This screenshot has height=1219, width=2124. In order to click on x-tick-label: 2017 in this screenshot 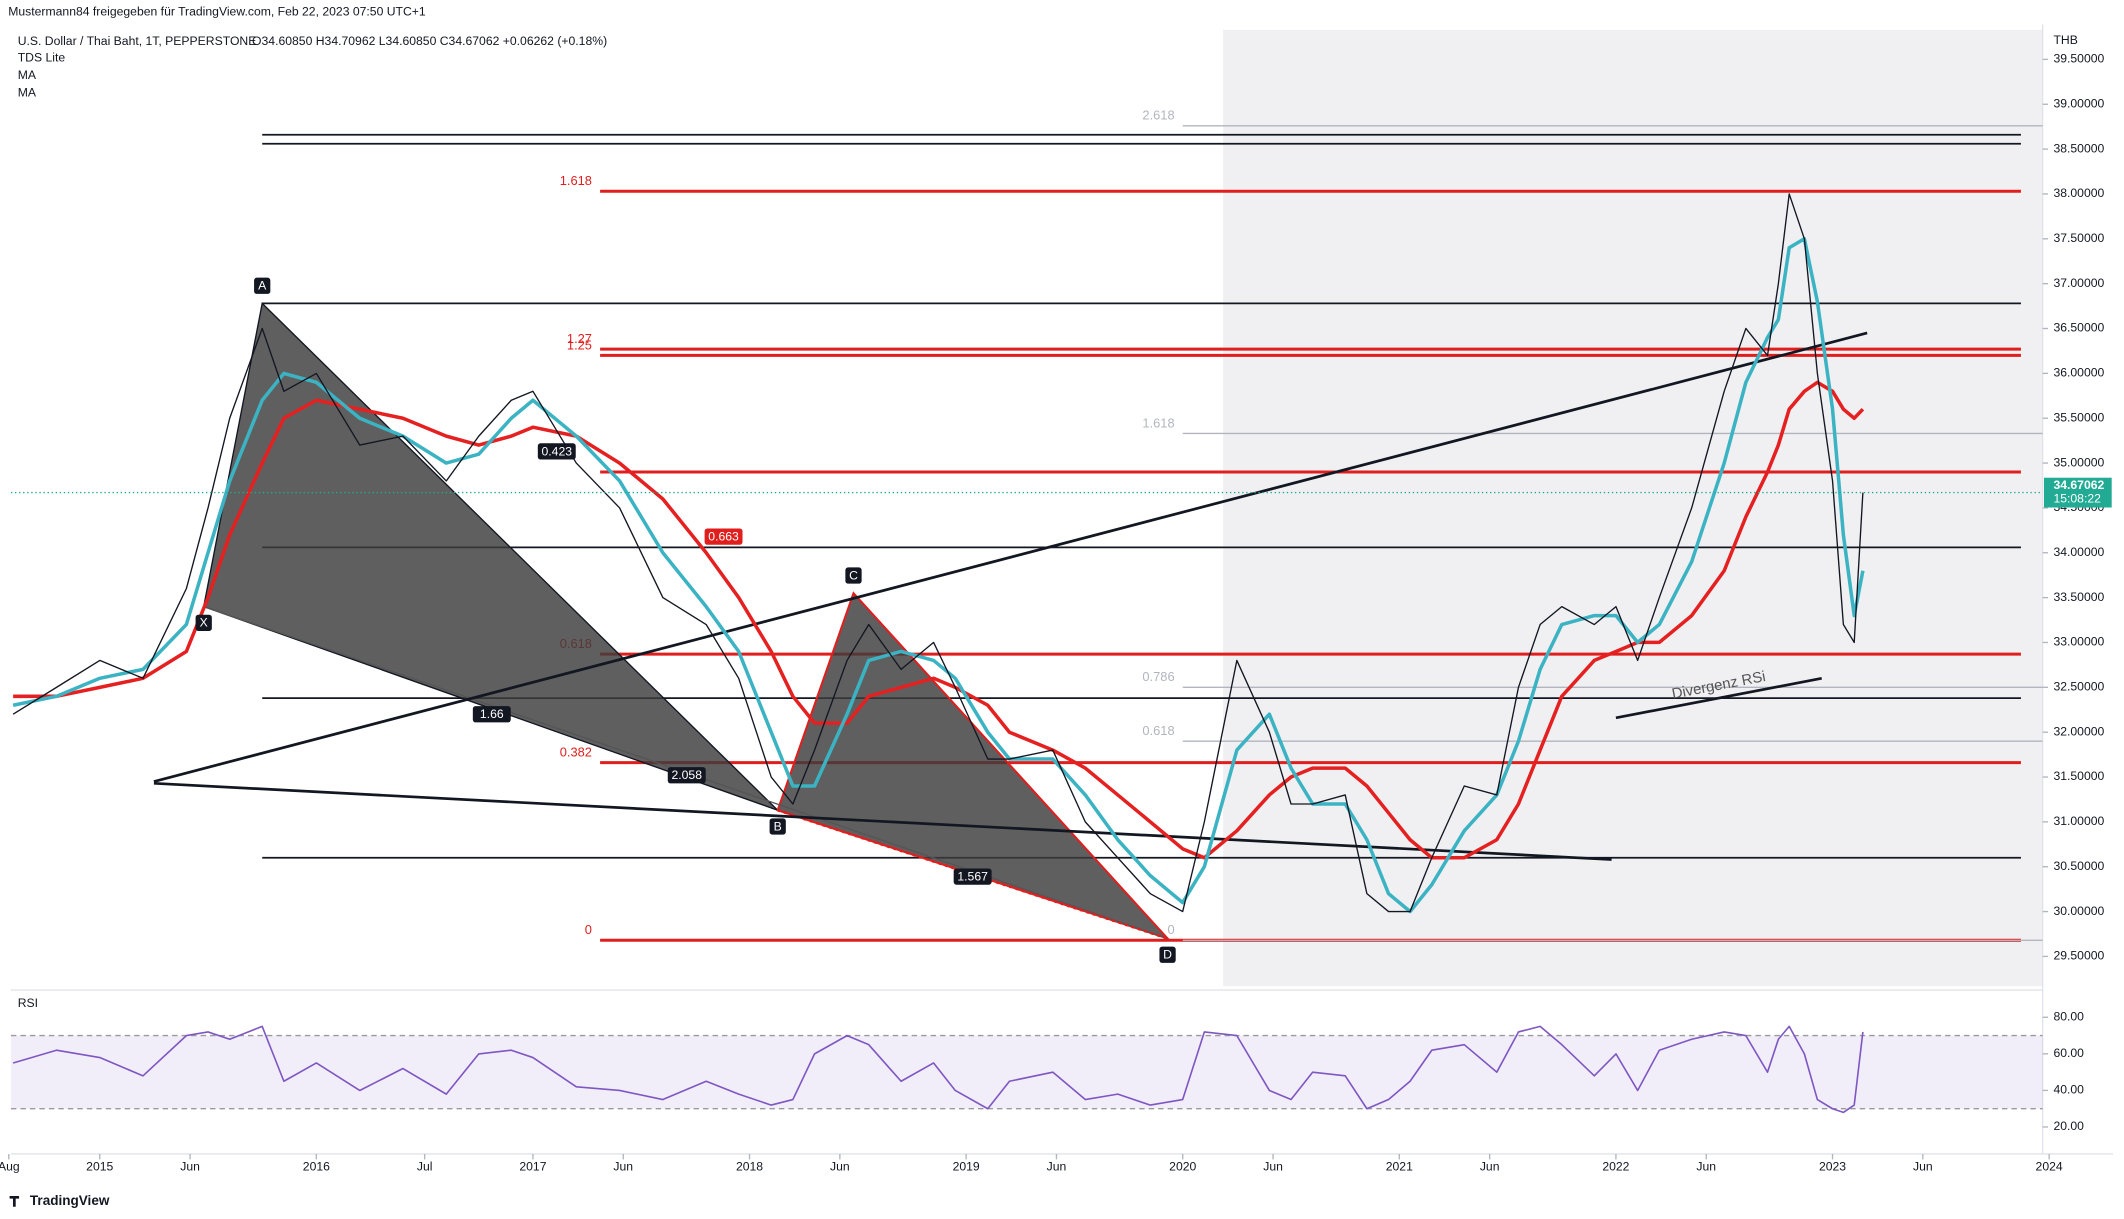, I will do `click(532, 1167)`.